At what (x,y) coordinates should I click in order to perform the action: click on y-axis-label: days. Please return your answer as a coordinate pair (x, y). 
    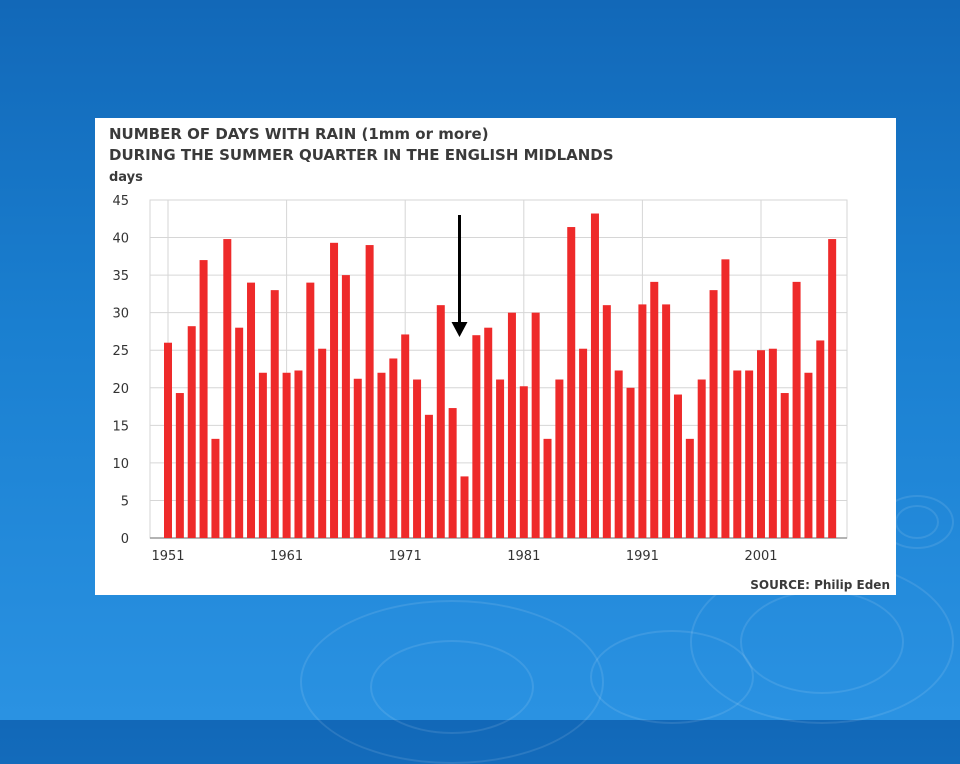
    Looking at the image, I should click on (126, 177).